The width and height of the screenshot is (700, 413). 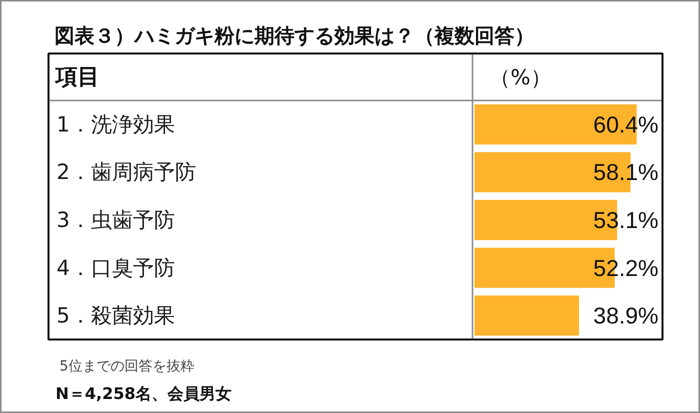 What do you see at coordinates (521, 78) in the screenshot?
I see `x-axis-title: （%）` at bounding box center [521, 78].